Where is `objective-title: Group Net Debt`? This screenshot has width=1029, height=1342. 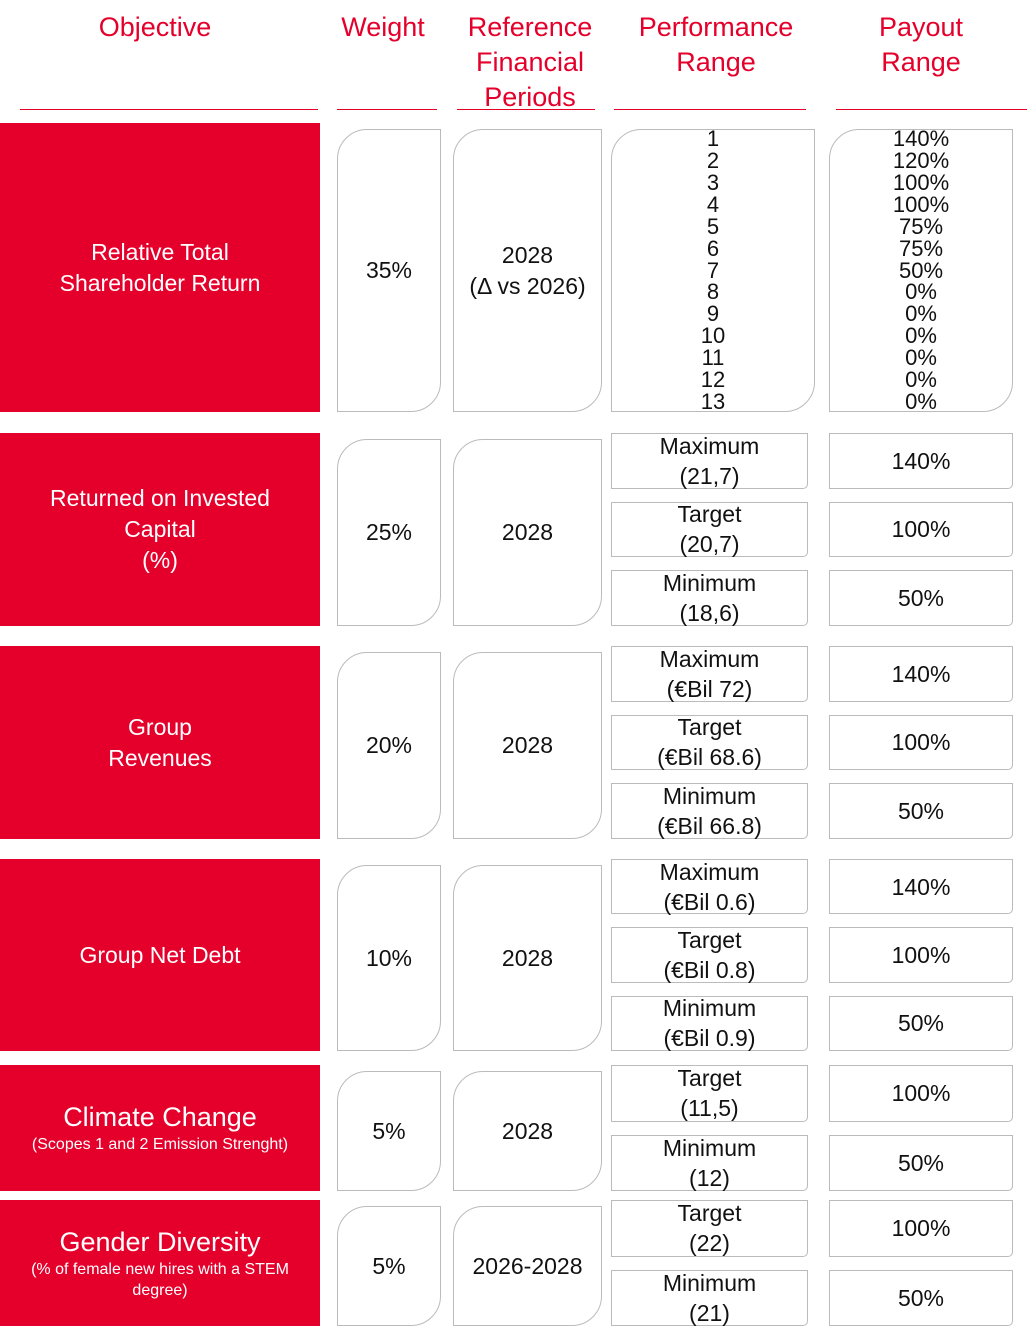
objective-title: Group Net Debt is located at coordinates (160, 954).